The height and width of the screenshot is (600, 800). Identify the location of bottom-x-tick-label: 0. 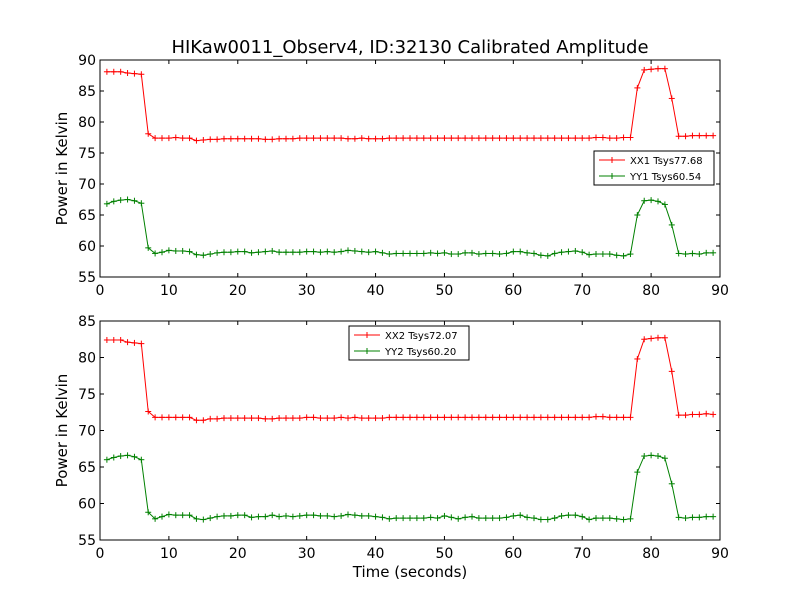
(100, 554).